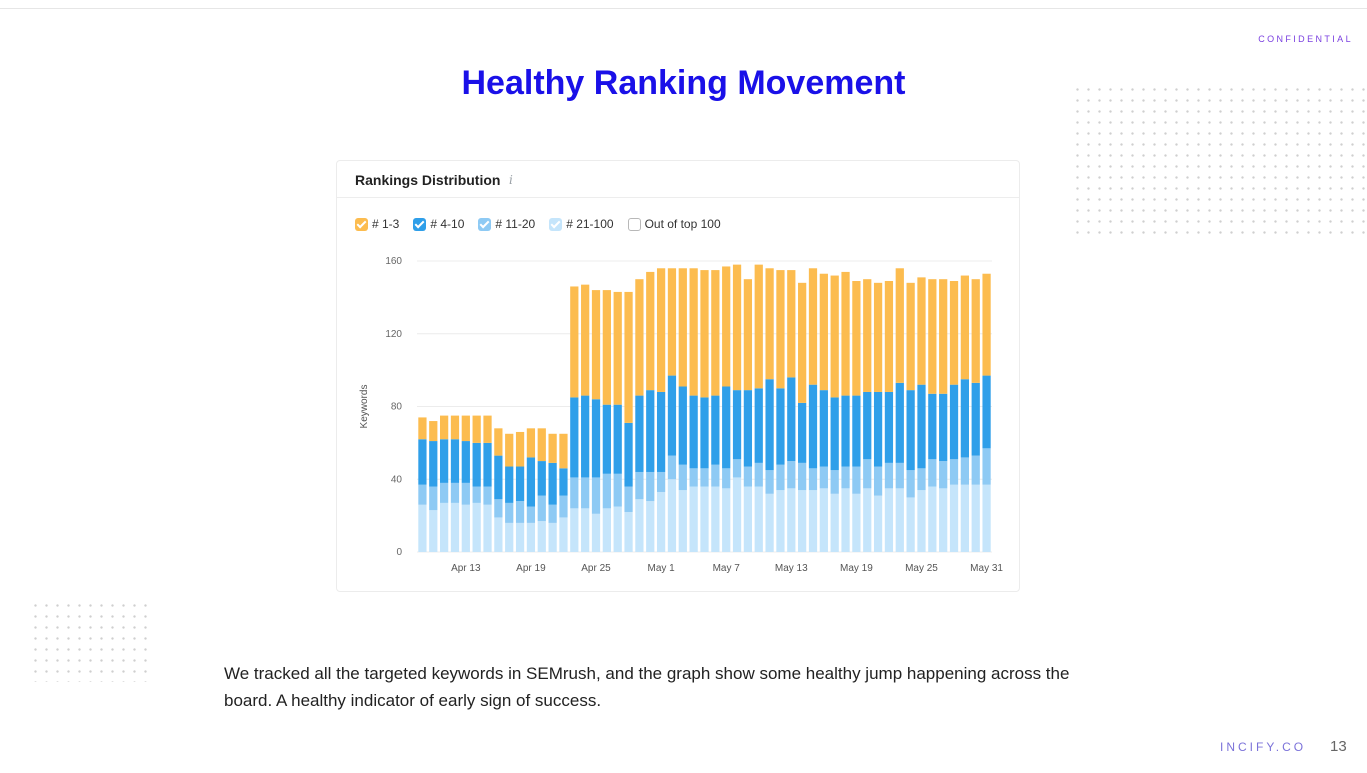 This screenshot has height=773, width=1367. Describe the element at coordinates (506, 224) in the screenshot. I see `legend-item-11-20: # 11-20` at that location.